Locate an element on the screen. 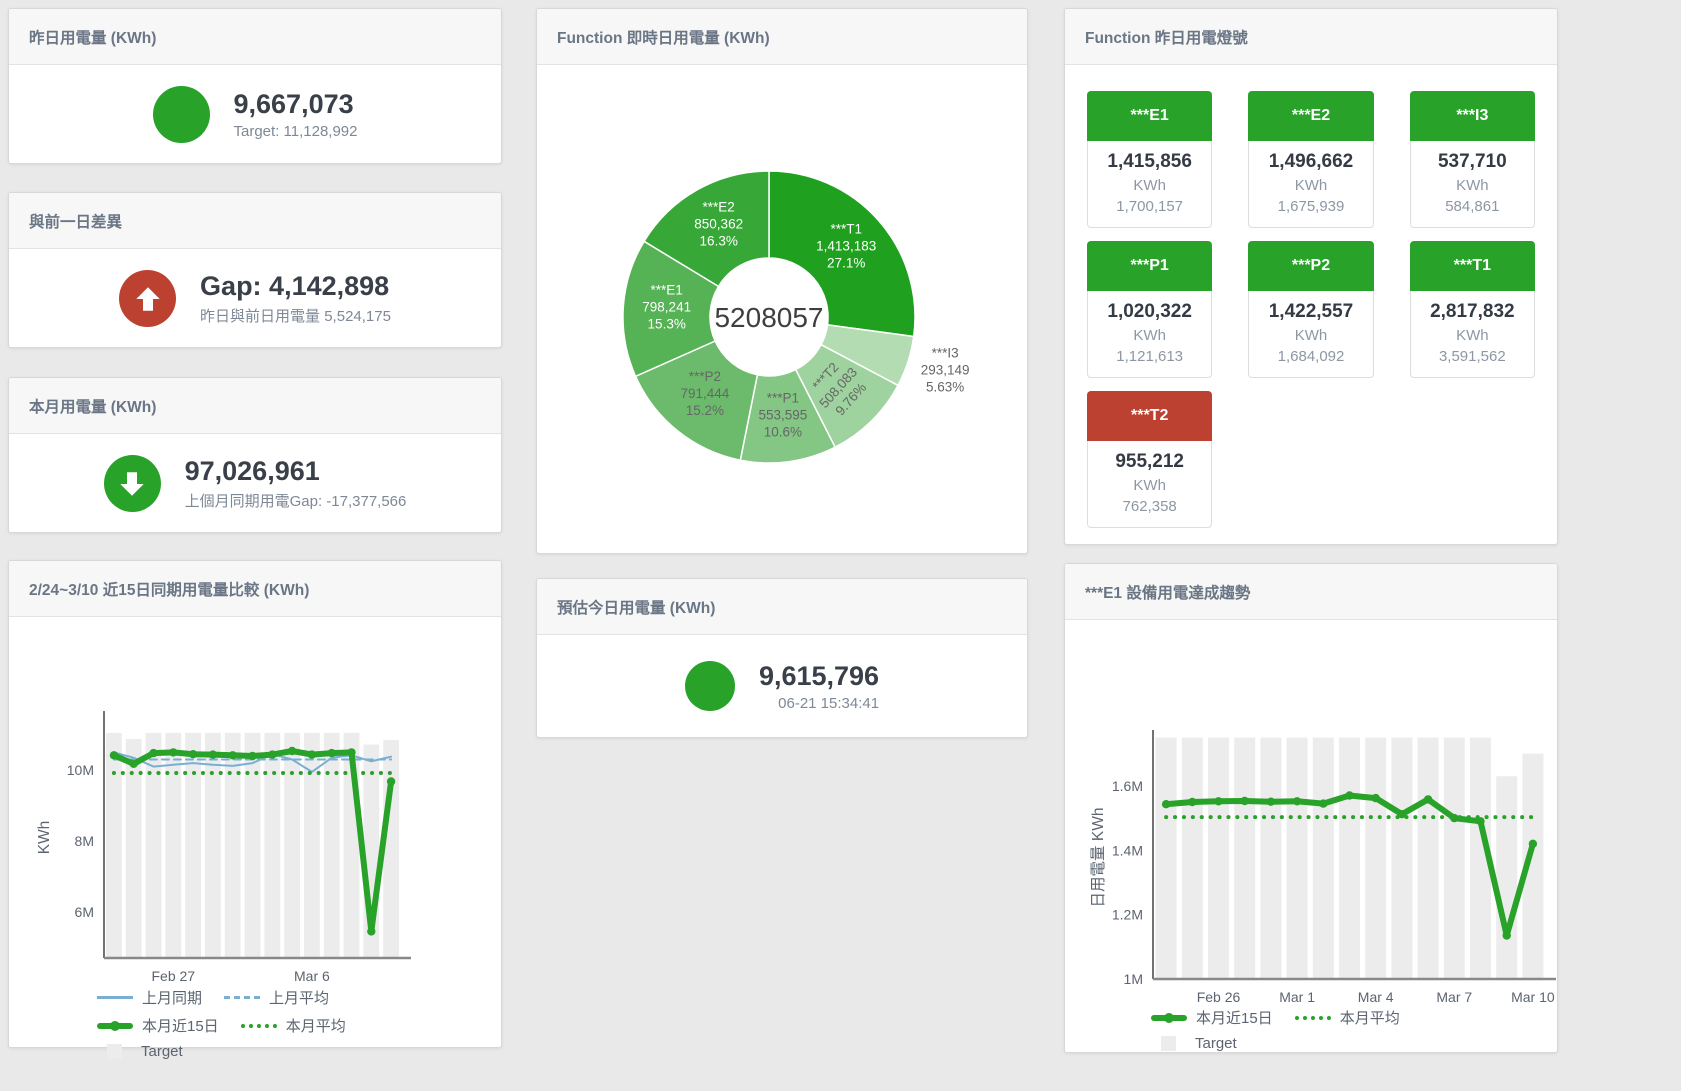  legend-dash-blue-icon is located at coordinates (242, 997).